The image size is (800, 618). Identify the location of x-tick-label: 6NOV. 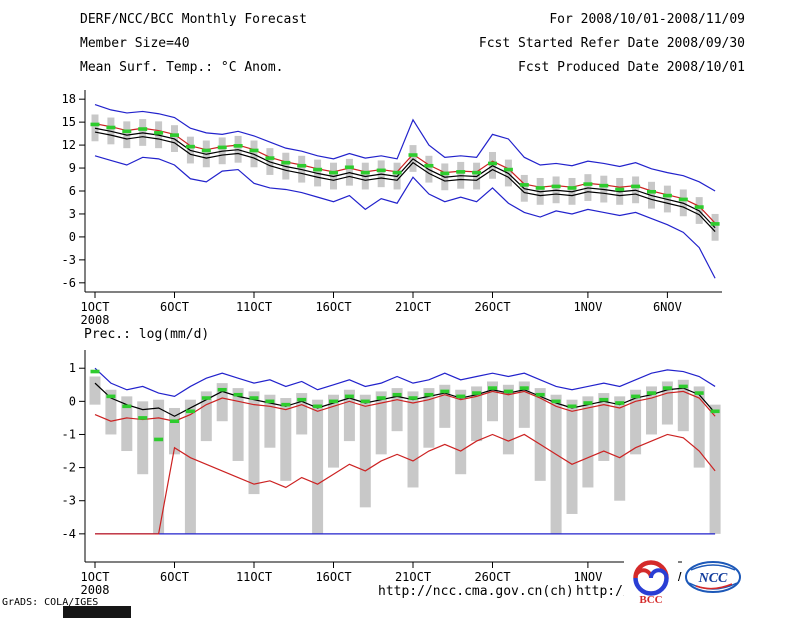
(667, 307).